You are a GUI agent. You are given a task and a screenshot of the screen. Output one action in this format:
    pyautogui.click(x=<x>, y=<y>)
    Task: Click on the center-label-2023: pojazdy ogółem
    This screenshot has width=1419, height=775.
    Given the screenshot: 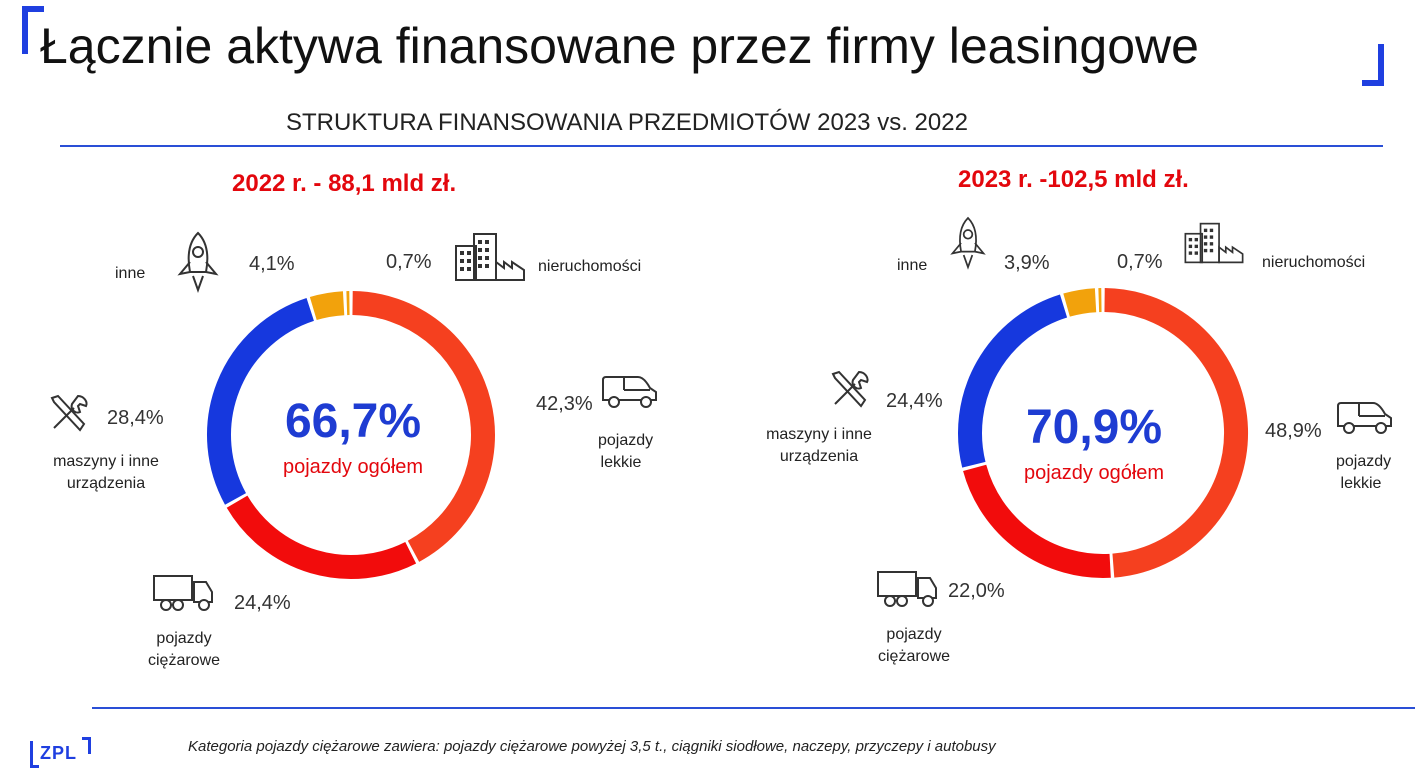 What is the action you would take?
    pyautogui.click(x=1094, y=473)
    